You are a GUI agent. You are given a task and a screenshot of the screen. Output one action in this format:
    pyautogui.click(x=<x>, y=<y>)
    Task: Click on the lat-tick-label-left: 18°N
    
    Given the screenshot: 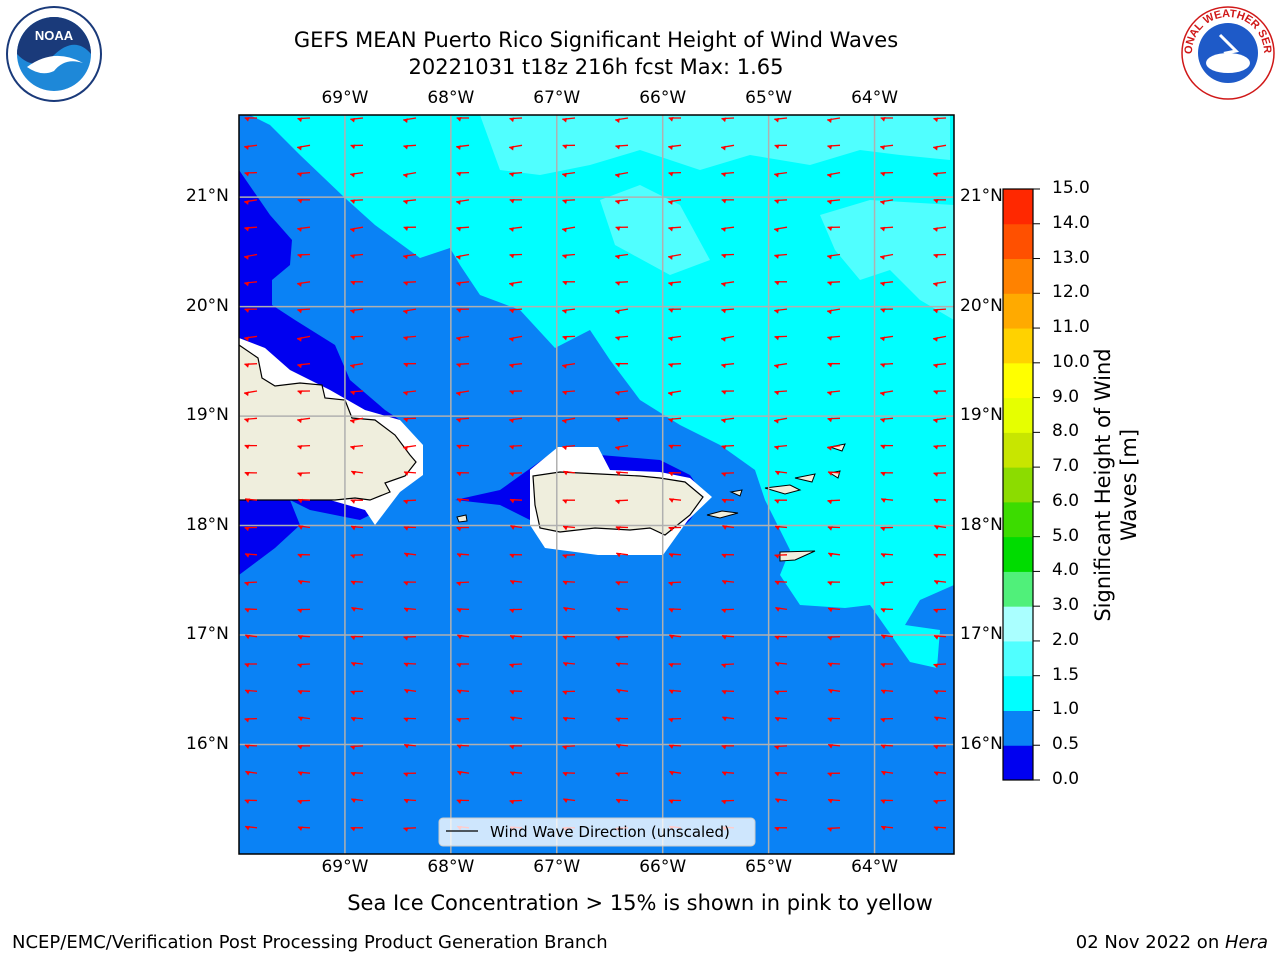 What is the action you would take?
    pyautogui.click(x=207, y=524)
    